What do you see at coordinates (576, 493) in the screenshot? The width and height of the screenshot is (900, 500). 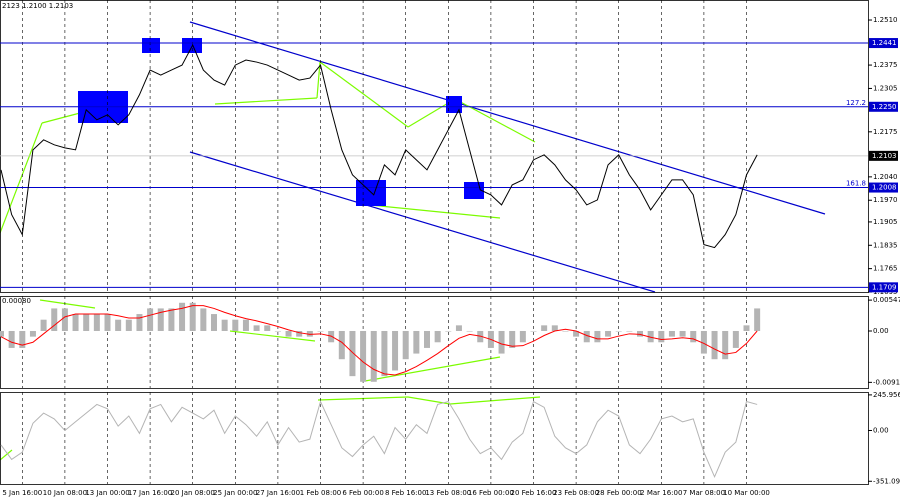 I see `x-tick-label: 23 Feb 08:00` at bounding box center [576, 493].